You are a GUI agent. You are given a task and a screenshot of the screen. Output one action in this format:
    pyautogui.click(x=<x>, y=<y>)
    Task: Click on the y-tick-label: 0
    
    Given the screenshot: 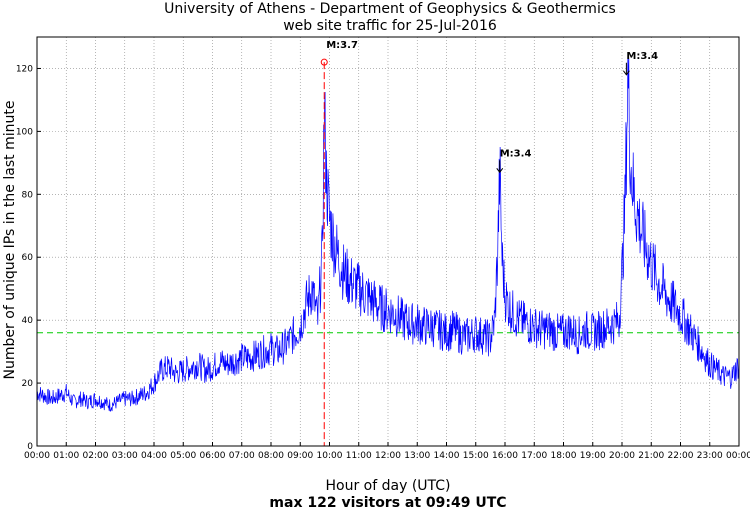 What is the action you would take?
    pyautogui.click(x=30, y=447)
    